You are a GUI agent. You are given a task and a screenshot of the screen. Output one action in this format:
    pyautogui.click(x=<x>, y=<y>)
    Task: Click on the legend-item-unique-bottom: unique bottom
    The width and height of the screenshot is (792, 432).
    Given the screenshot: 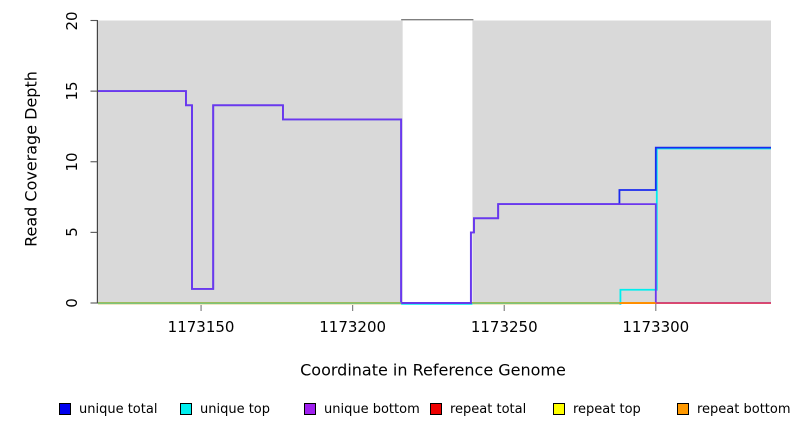 What is the action you would take?
    pyautogui.click(x=362, y=409)
    